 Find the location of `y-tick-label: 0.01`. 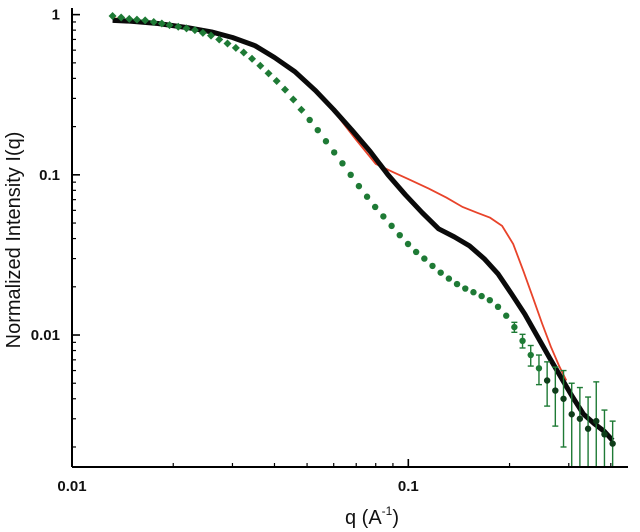

y-tick-label: 0.01 is located at coordinates (45, 335).